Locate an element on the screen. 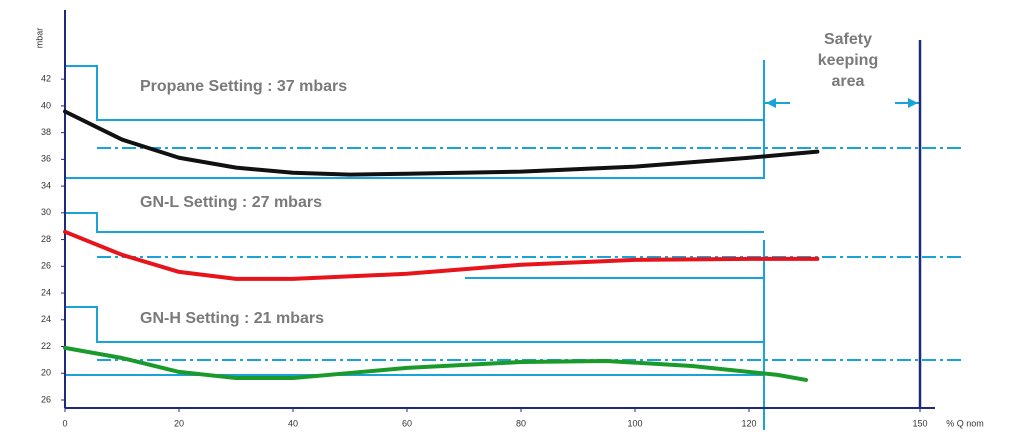  x-tick-label: 120 is located at coordinates (748, 423).